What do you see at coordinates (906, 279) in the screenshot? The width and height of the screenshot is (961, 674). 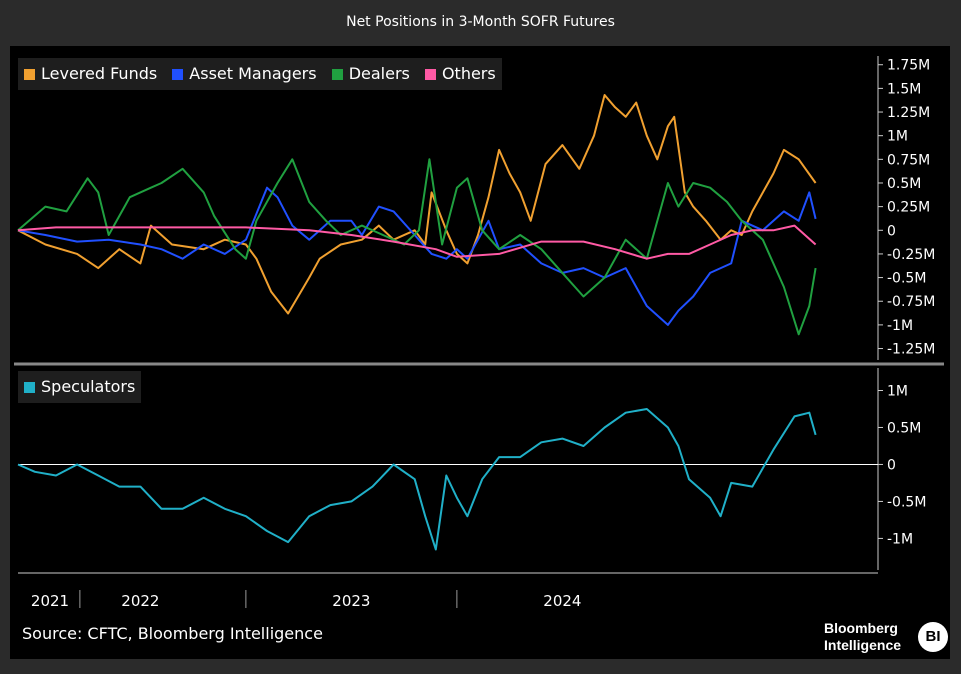 I see `y-tick-label-0-9: -0.5M` at bounding box center [906, 279].